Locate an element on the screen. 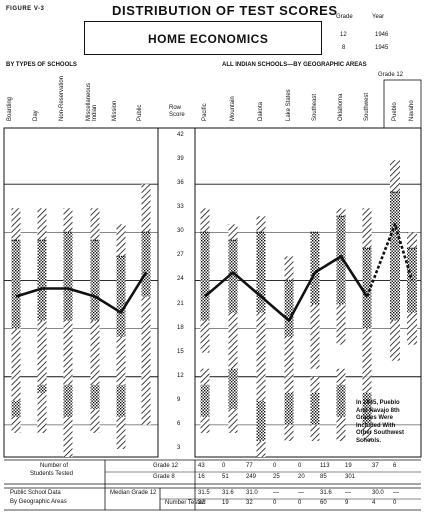 This screenshot has width=424, height=522. category-label: Miscellaneous Indian is located at coordinates (92, 101).